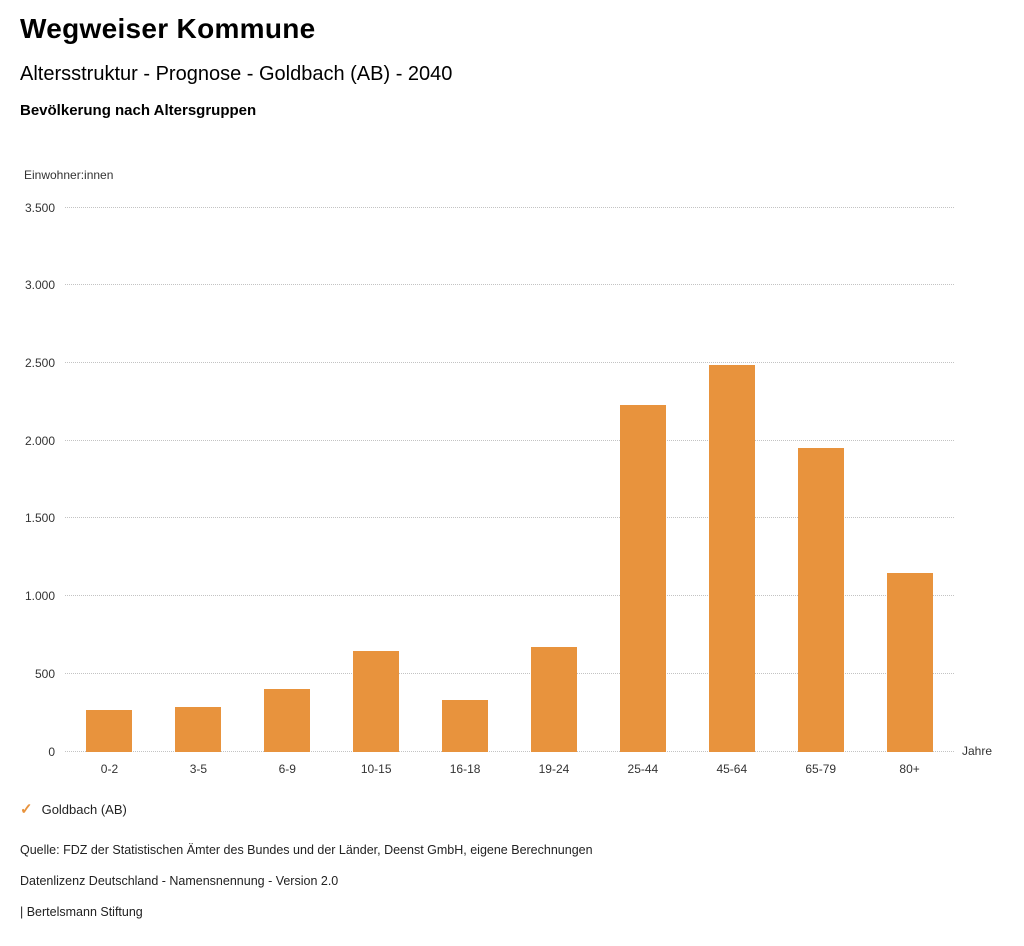 This screenshot has width=1024, height=946. Describe the element at coordinates (84, 809) in the screenshot. I see `legend-label: Goldbach (AB)` at that location.